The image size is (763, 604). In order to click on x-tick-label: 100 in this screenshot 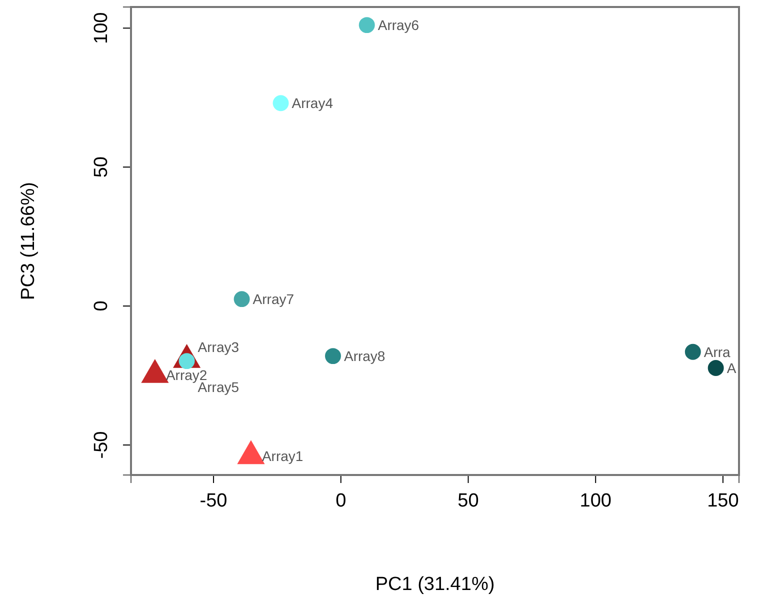, I will do `click(596, 501)`.